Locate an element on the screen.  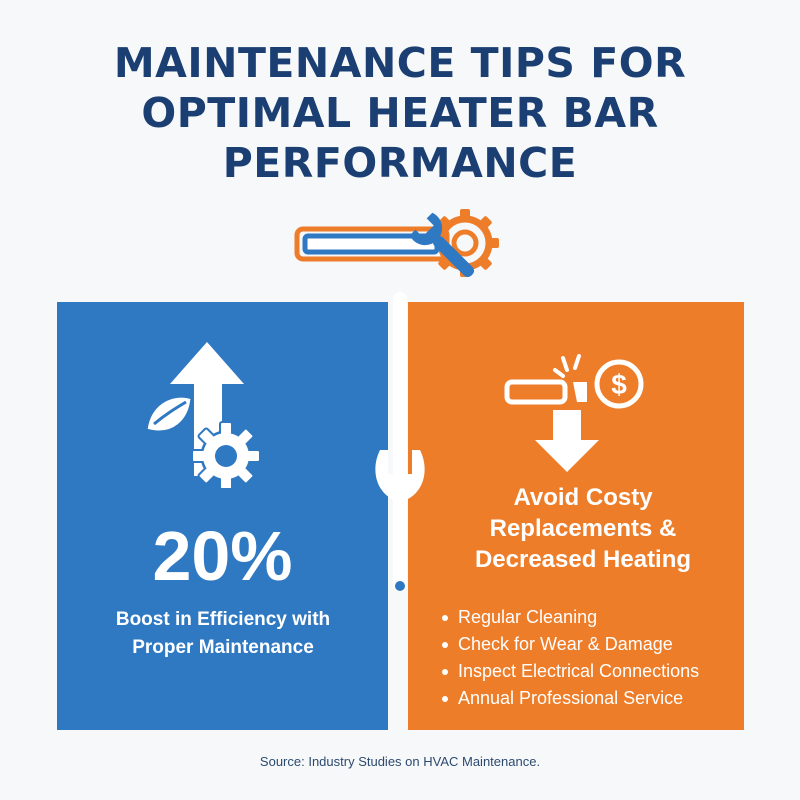
wrench-icon is located at coordinates (400, 442).